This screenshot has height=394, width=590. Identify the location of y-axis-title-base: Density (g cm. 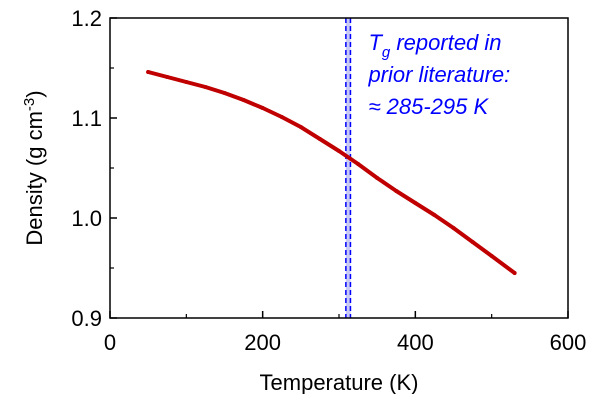
(34, 178).